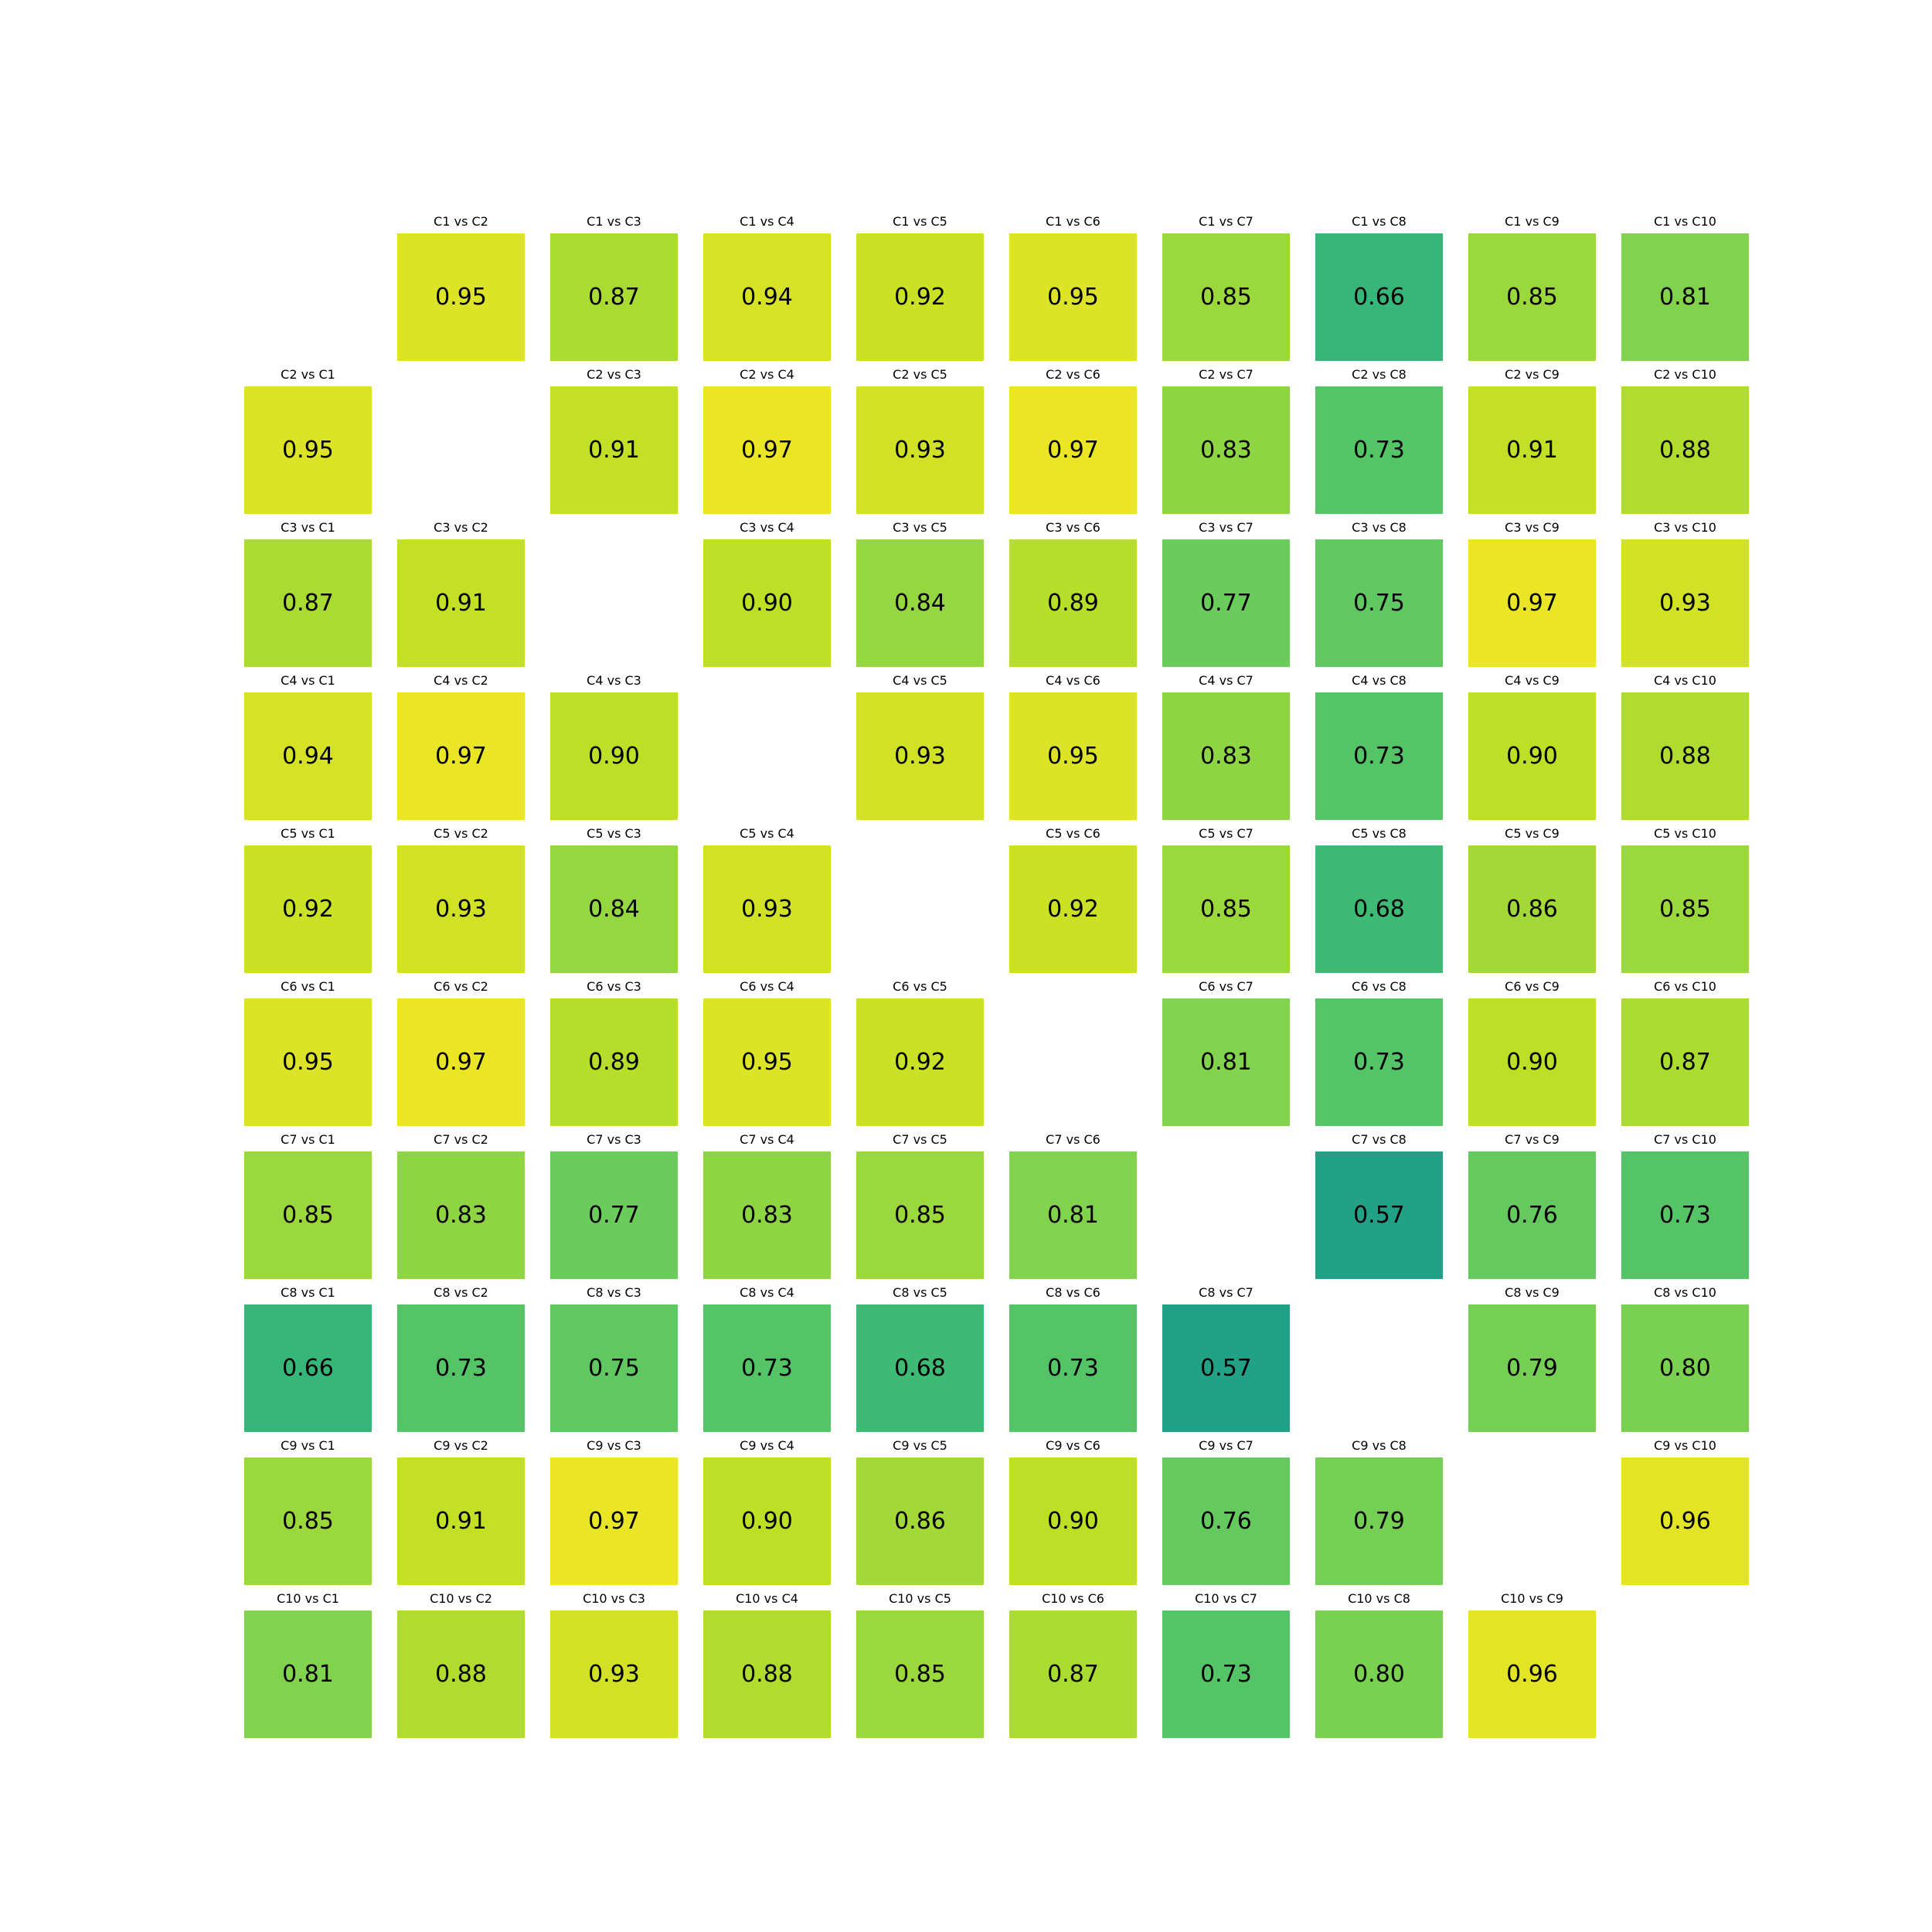 The width and height of the screenshot is (1932, 1932). Describe the element at coordinates (308, 374) in the screenshot. I see `cell-title: C2 vs C1` at that location.